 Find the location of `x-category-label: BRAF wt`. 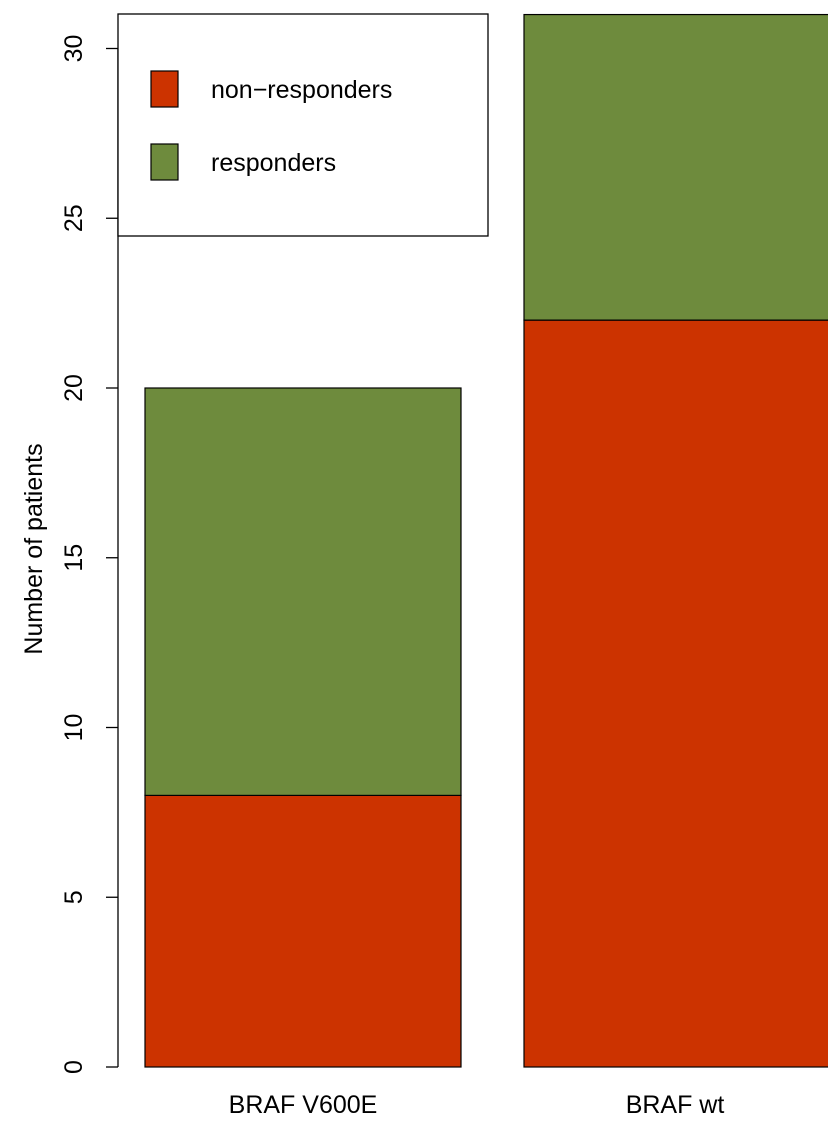

x-category-label: BRAF wt is located at coordinates (675, 1105).